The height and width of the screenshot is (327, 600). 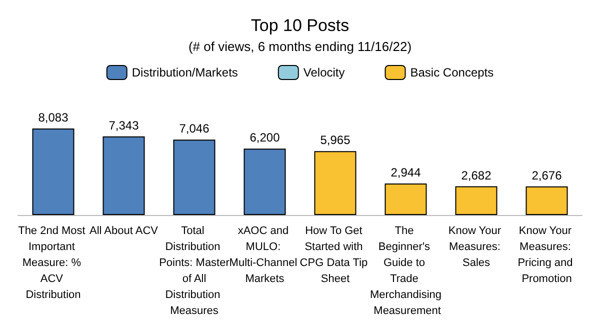 What do you see at coordinates (476, 175) in the screenshot?
I see `data-label: 2,682` at bounding box center [476, 175].